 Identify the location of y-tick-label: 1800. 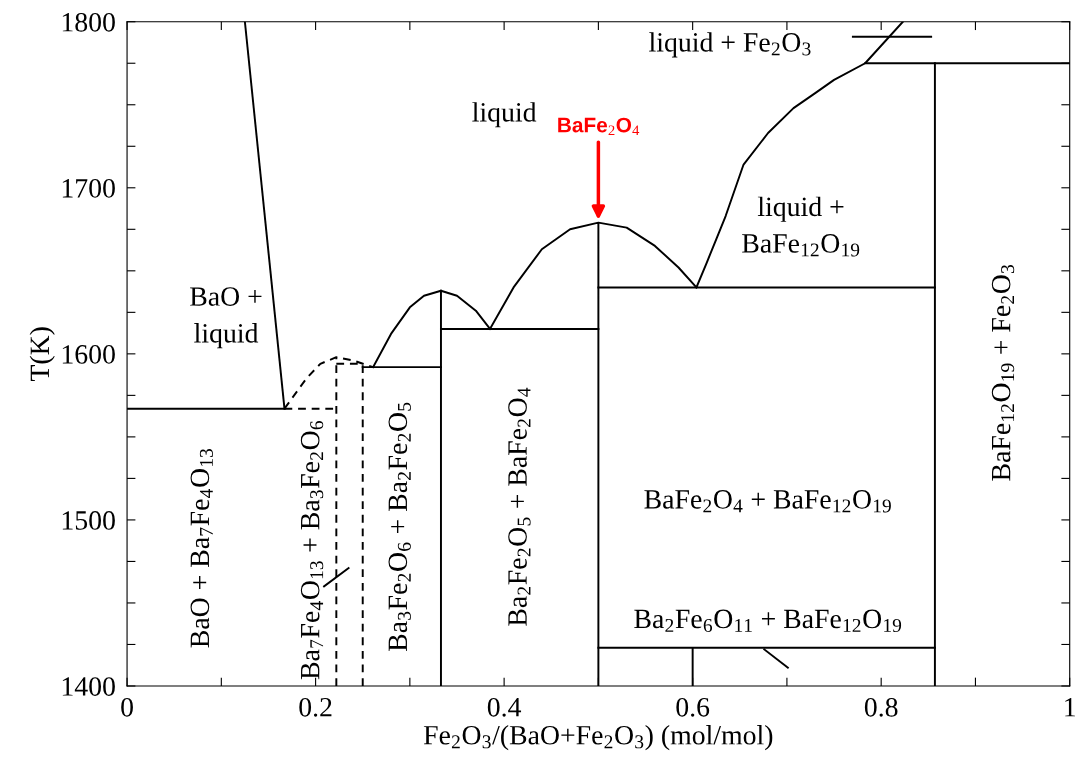
(88, 22).